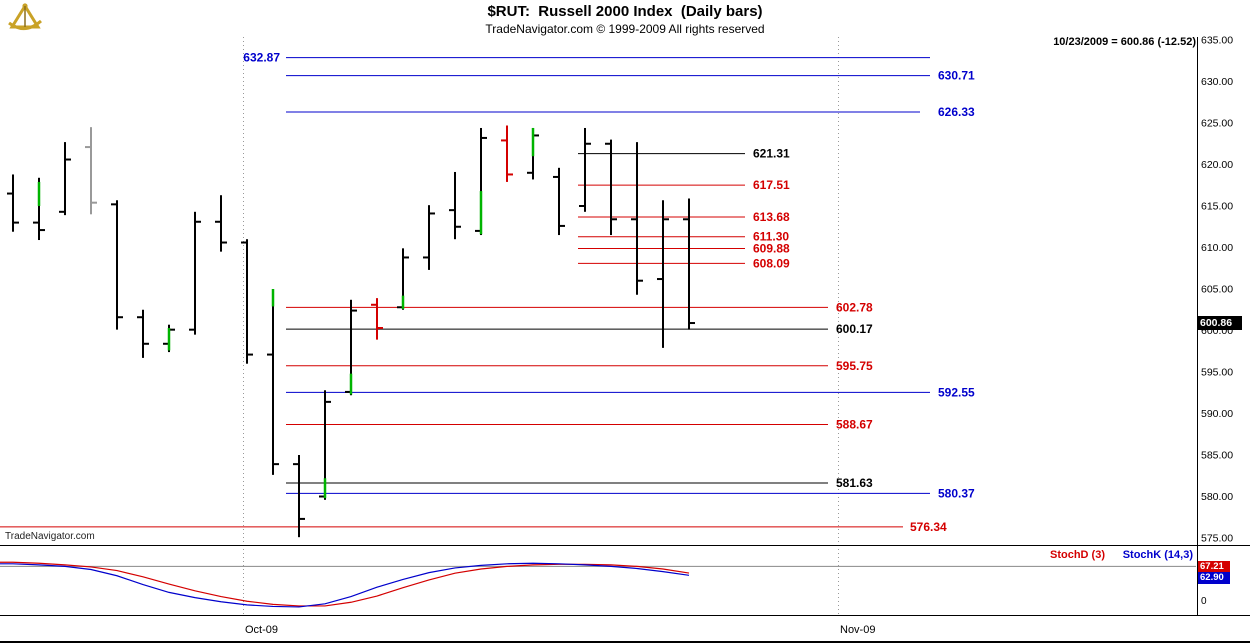 The width and height of the screenshot is (1250, 643). I want to click on level-label-600.17: 600.17, so click(854, 329).